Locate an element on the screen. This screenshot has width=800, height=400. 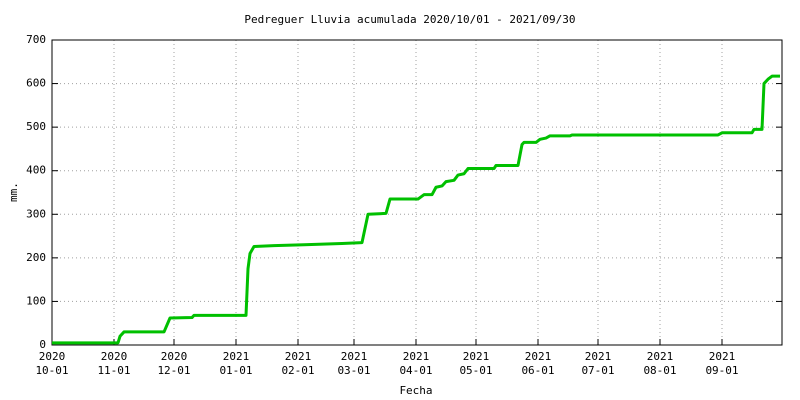
x-tick-label: 2021 09-01 is located at coordinates (722, 363).